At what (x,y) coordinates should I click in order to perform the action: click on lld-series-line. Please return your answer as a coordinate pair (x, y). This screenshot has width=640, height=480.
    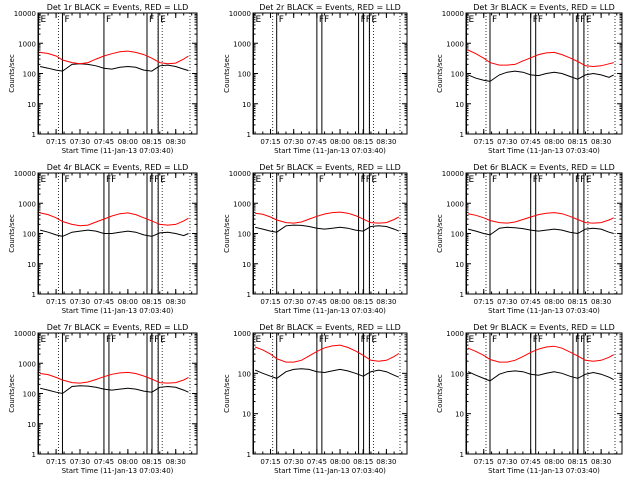
    Looking at the image, I should click on (114, 219).